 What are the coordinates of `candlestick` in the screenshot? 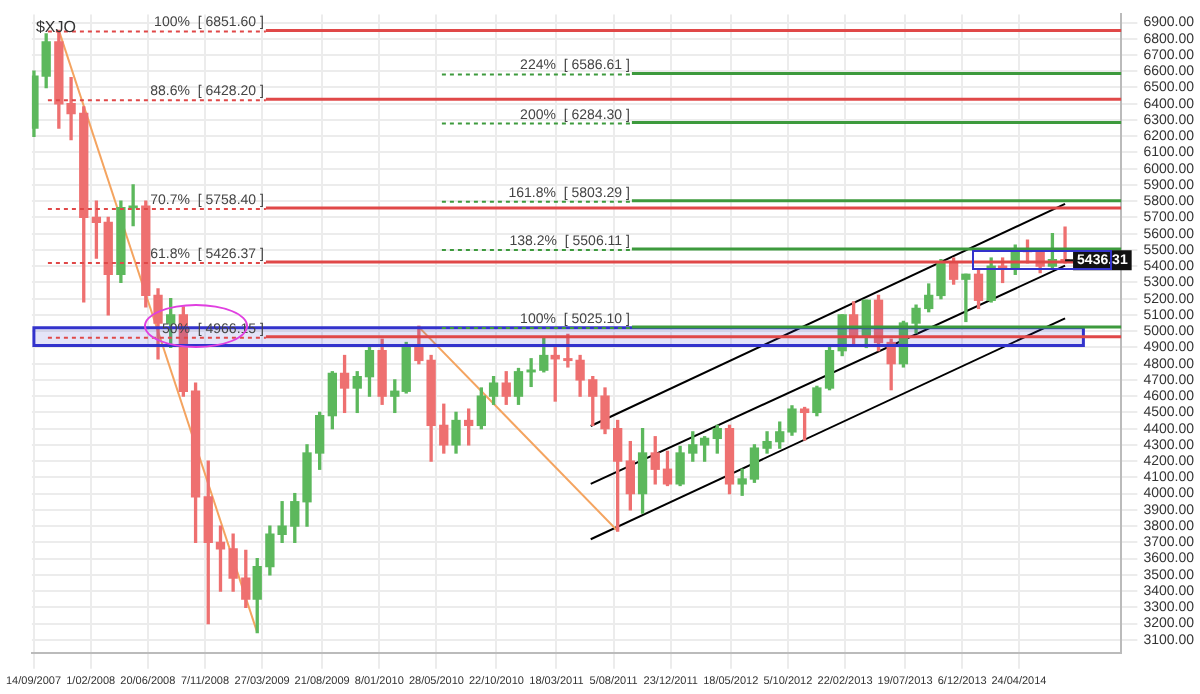 It's located at (966, 298).